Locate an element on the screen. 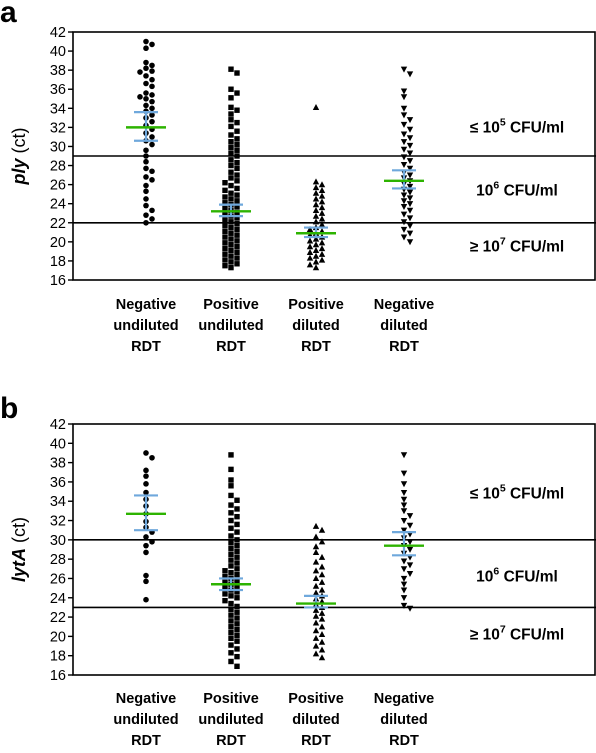 This screenshot has width=596, height=753. y-axis-label-gene: lytA is located at coordinates (19, 565).